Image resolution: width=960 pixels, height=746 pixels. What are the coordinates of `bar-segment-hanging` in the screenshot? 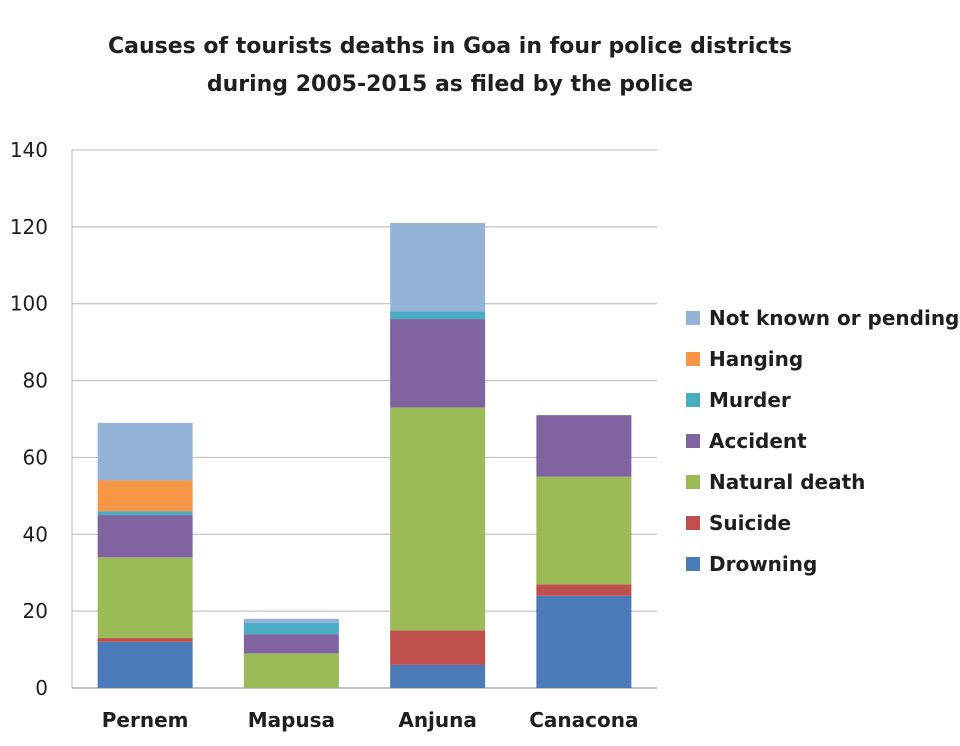 It's located at (145, 496).